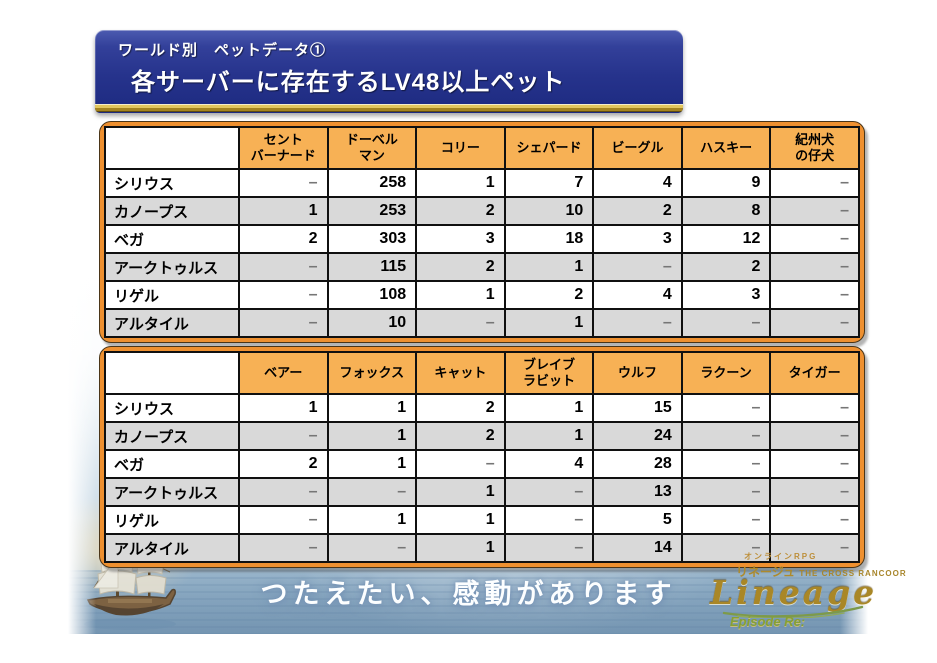  I want to click on header-row: ベアー フォックス キャット ブレイブ ラビット ウルフ ラクーン タイガー, so click(482, 373).